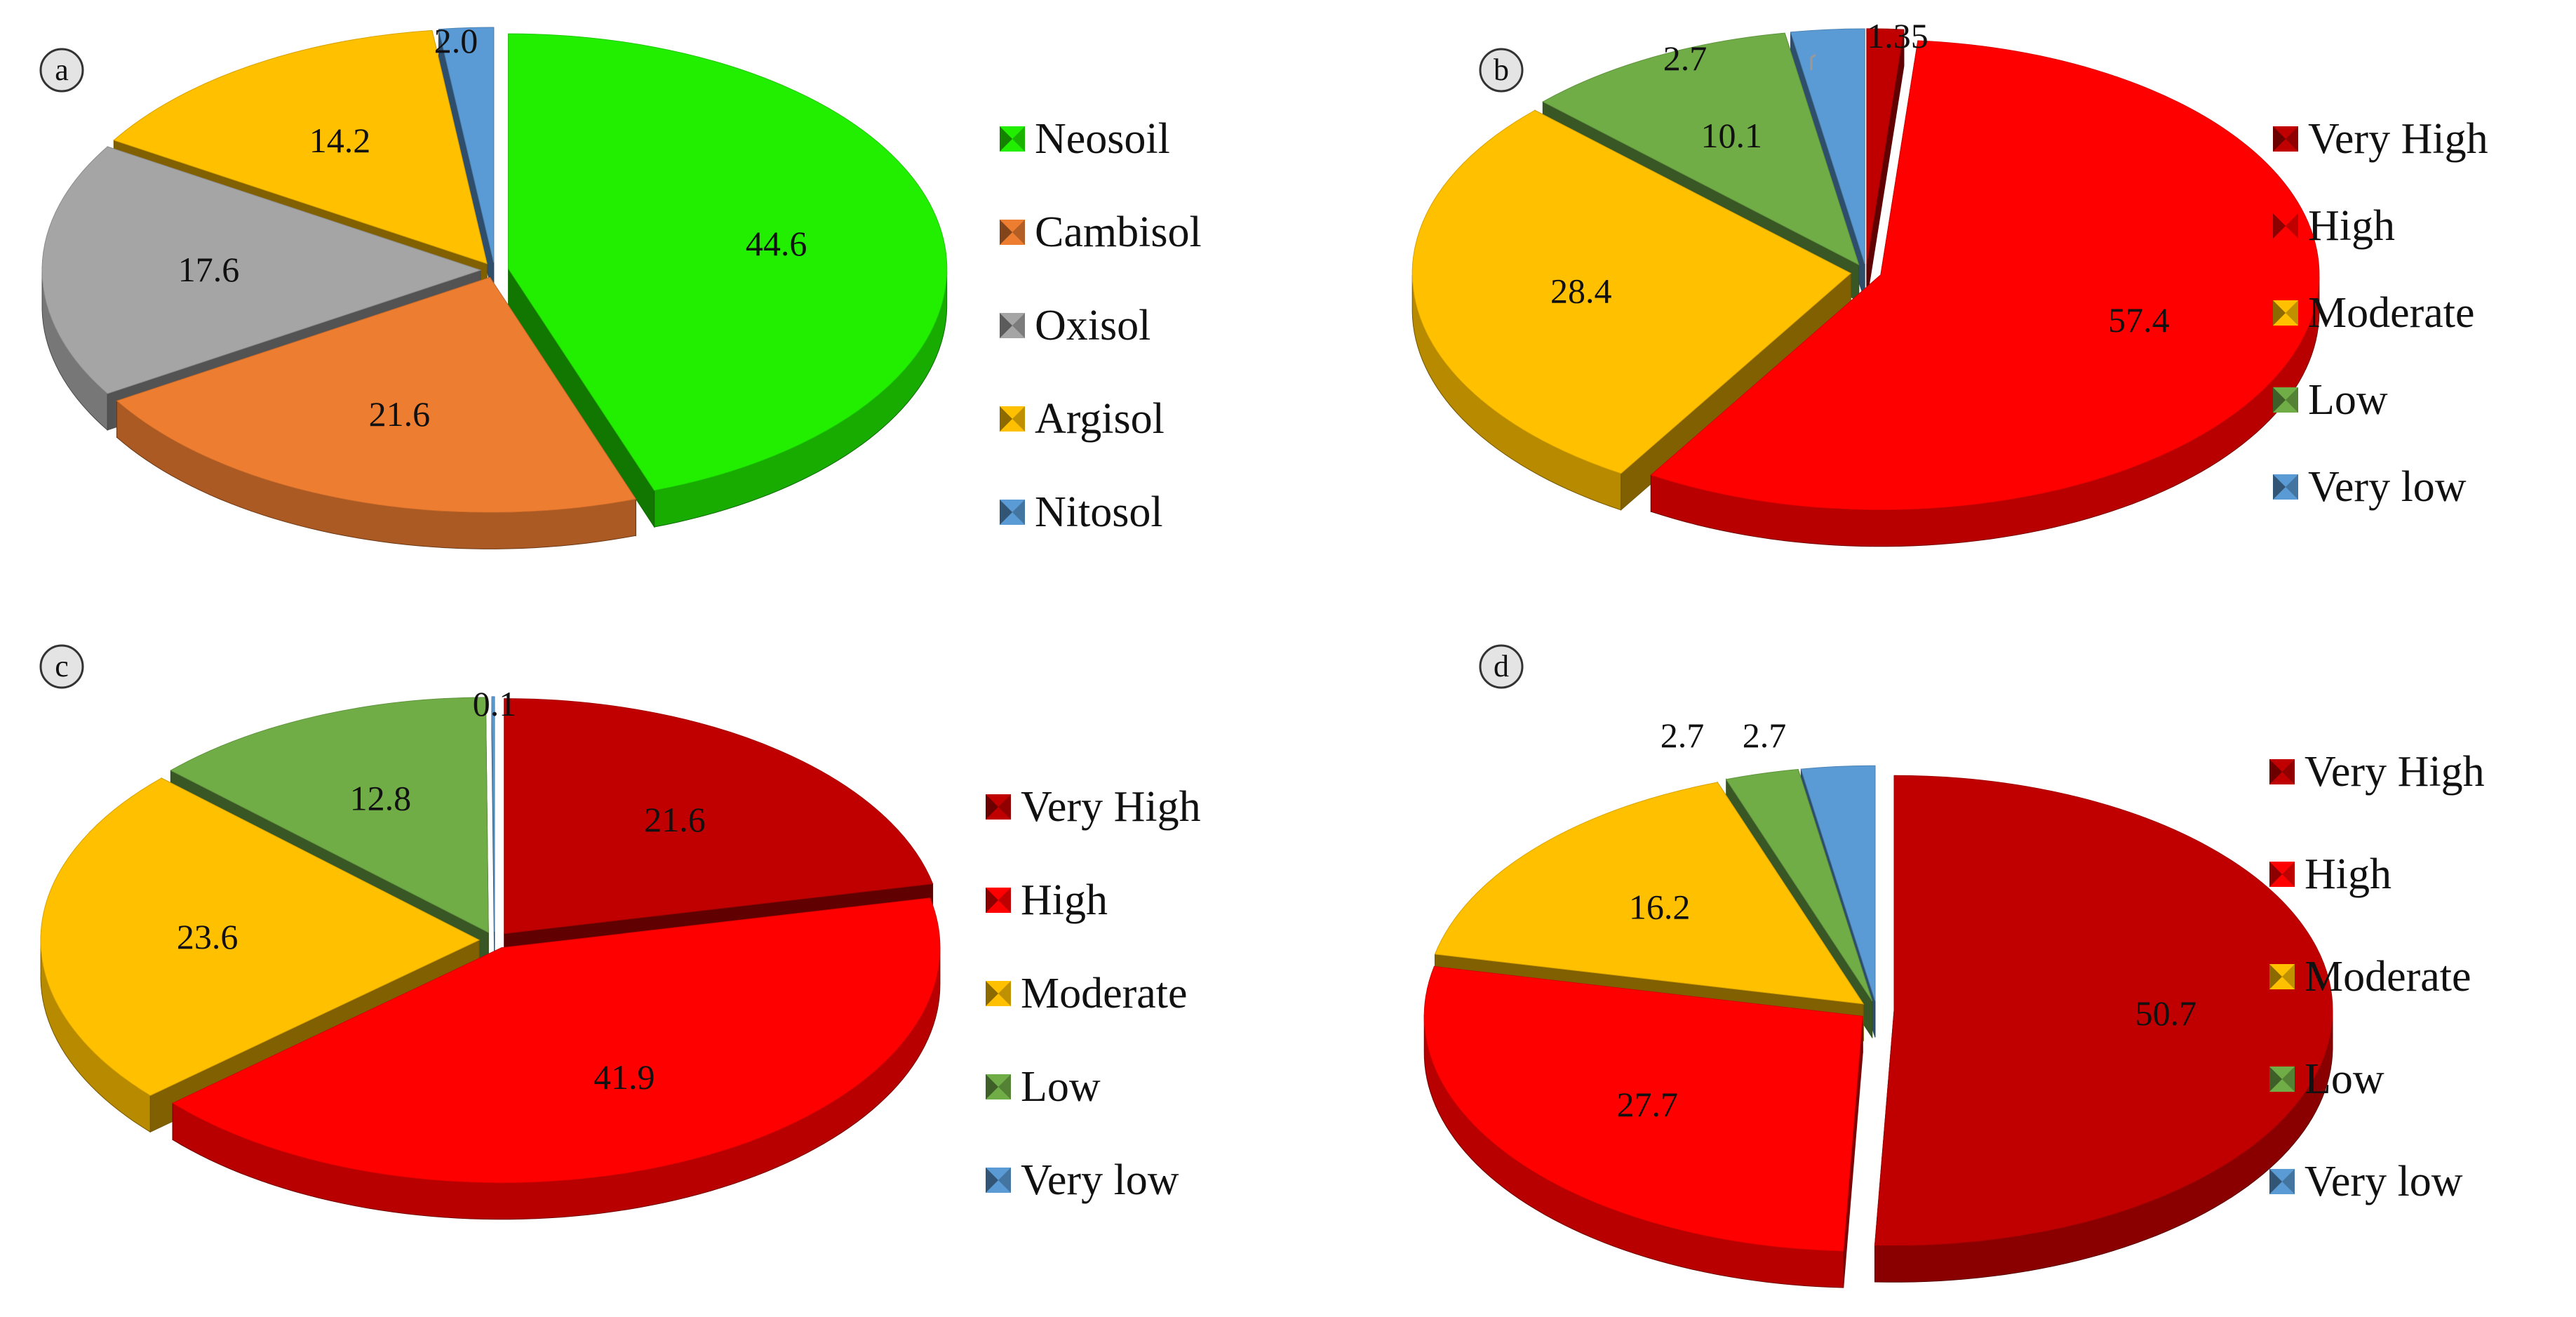 The image size is (2576, 1317). Describe the element at coordinates (1631, 291) in the screenshot. I see `slice-b-moderate` at that location.